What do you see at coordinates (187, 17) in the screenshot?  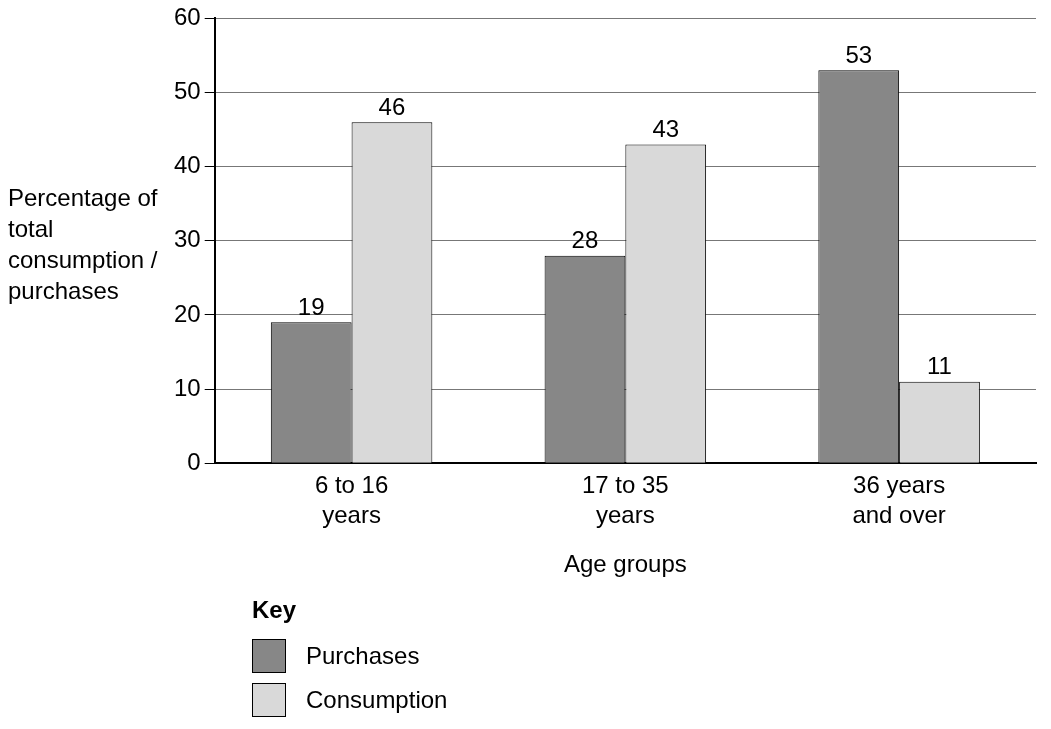 I see `y-tick-label: 60` at bounding box center [187, 17].